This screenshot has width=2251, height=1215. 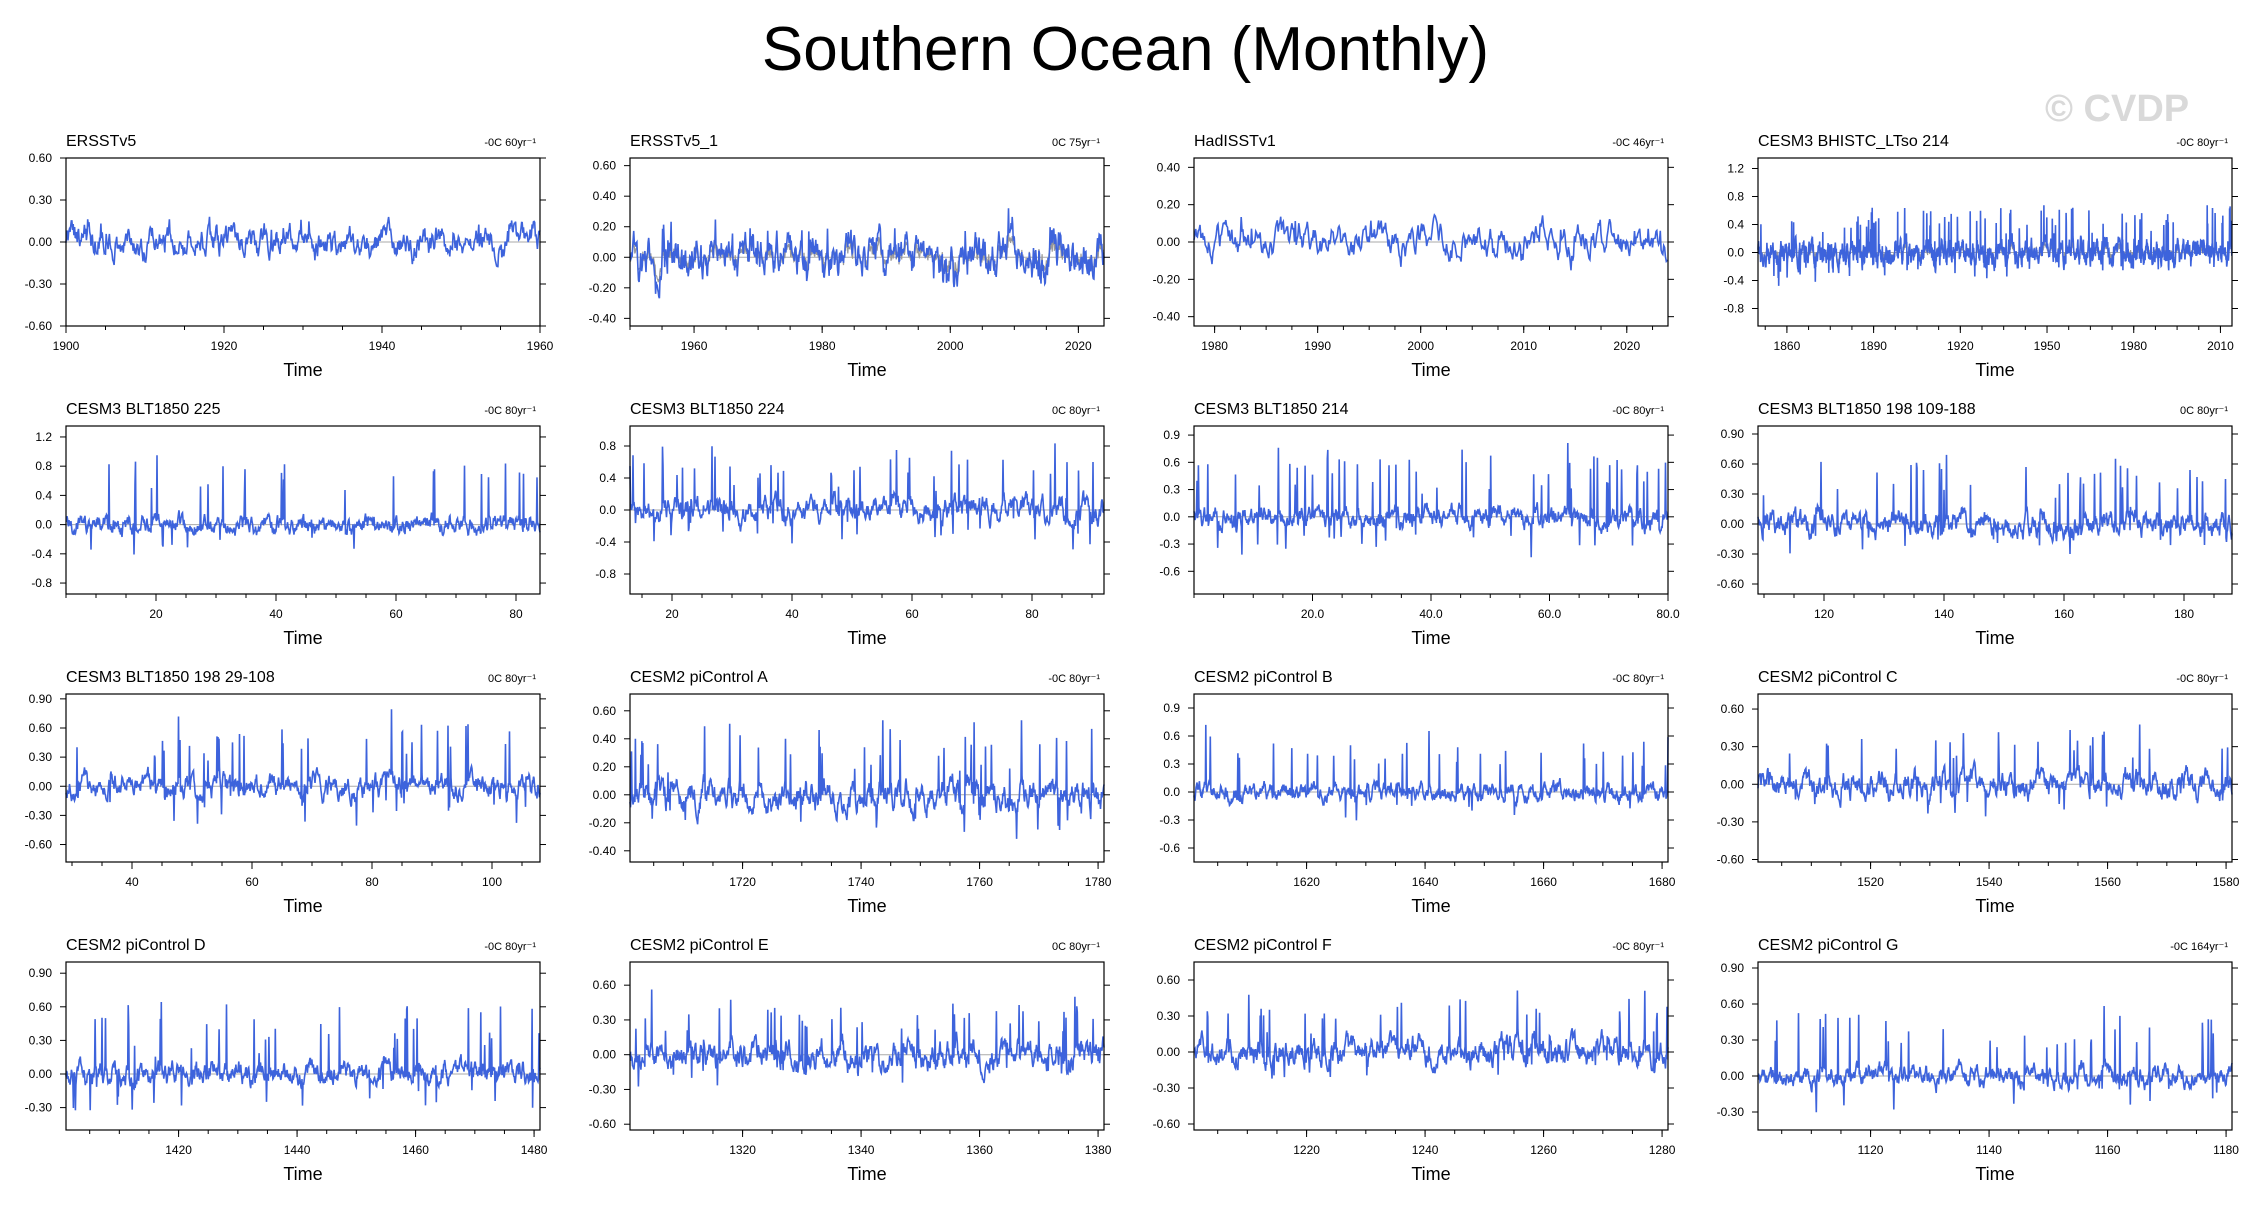 I want to click on y-tick-label: -0.4, so click(x=605, y=542).